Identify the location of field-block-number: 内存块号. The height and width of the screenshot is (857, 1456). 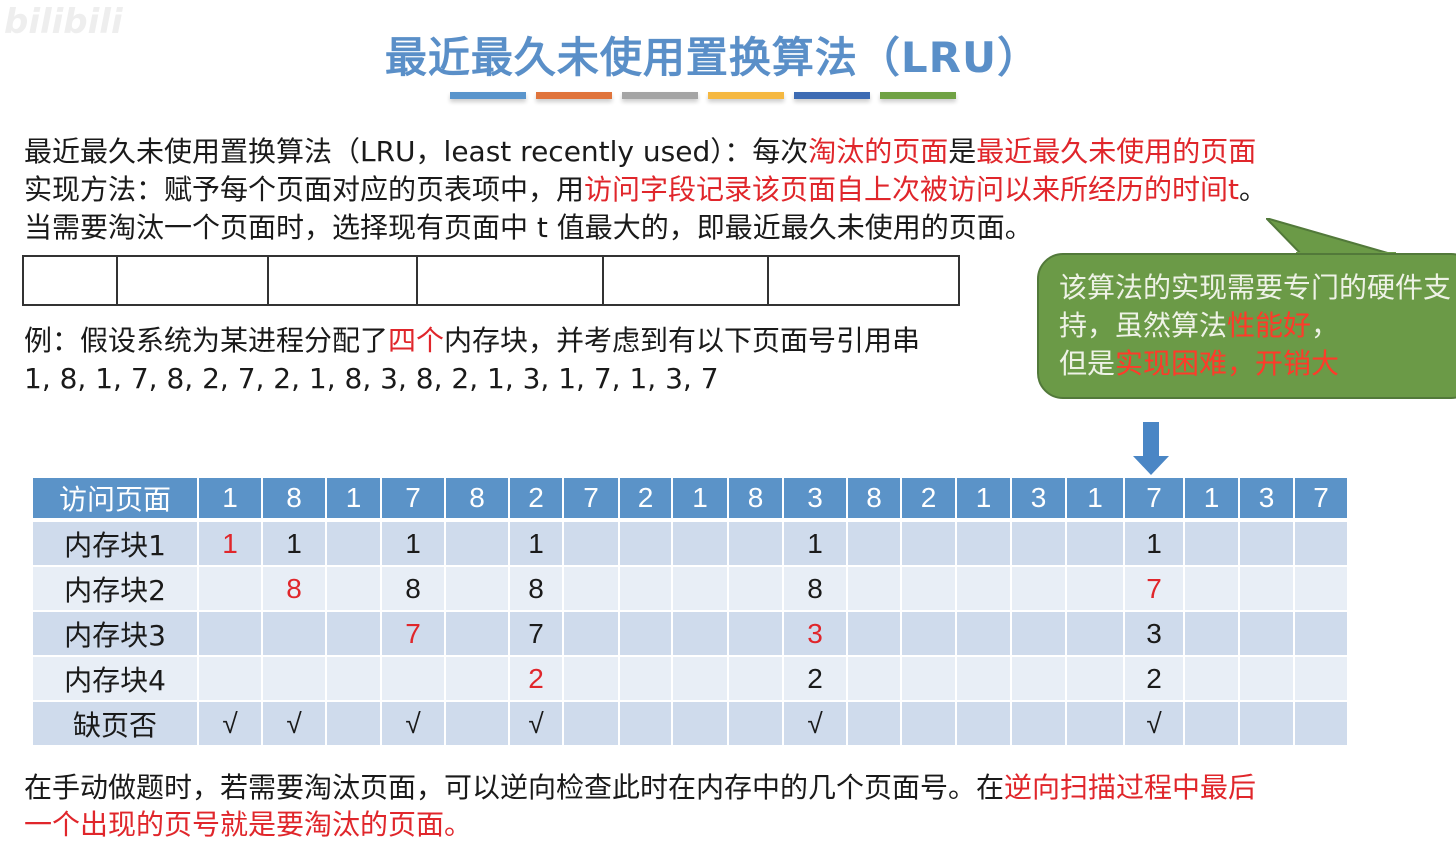
(193, 280).